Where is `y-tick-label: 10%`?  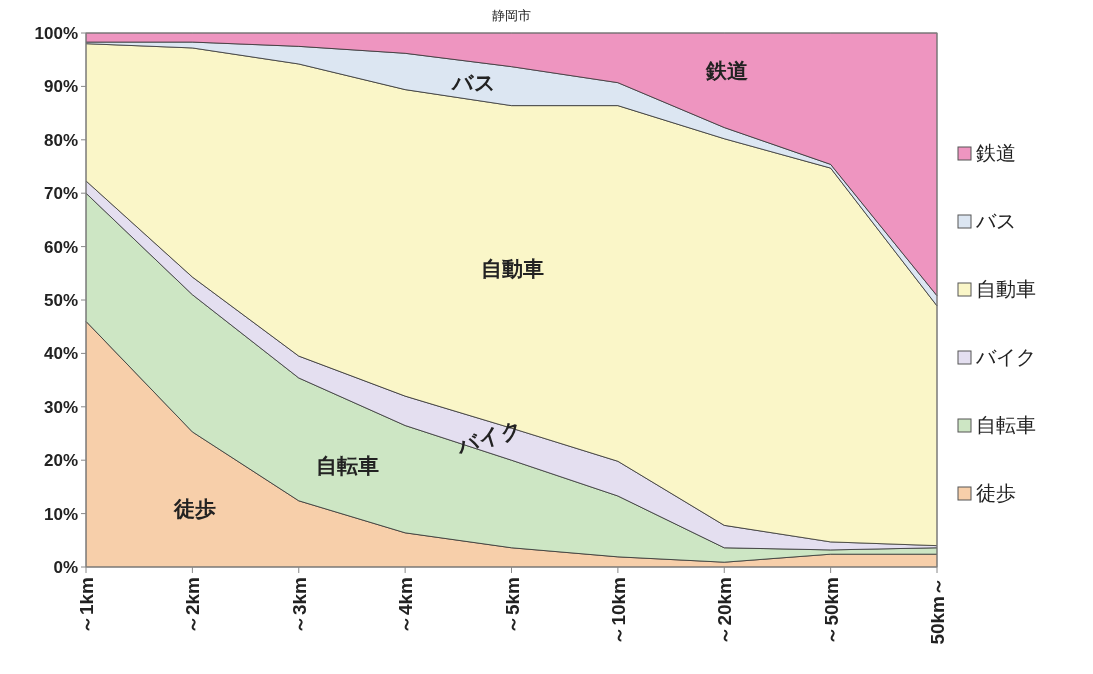 y-tick-label: 10% is located at coordinates (60, 514).